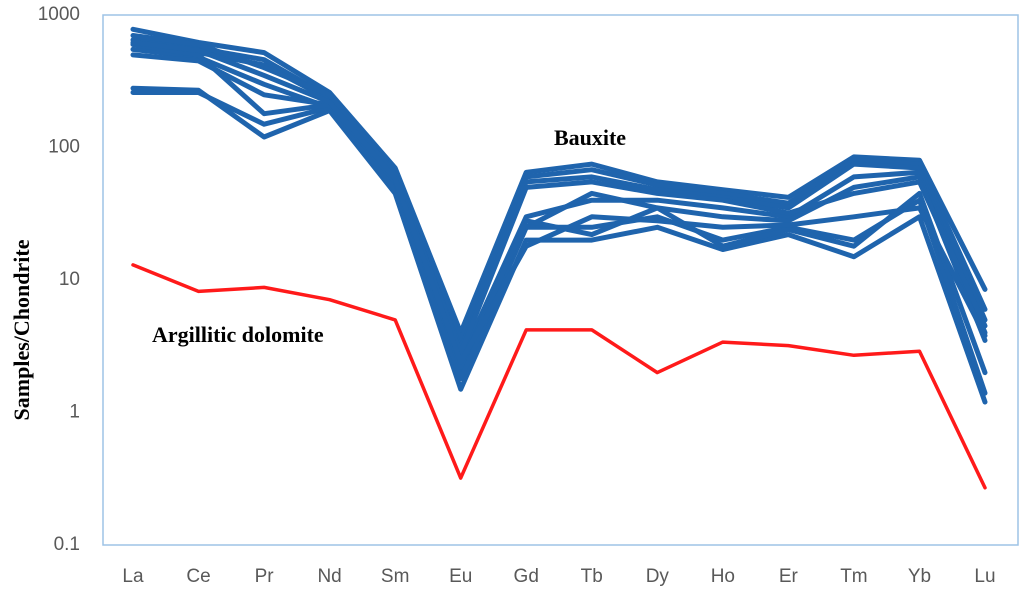 Image resolution: width=1024 pixels, height=599 pixels. Describe the element at coordinates (590, 137) in the screenshot. I see `annotation: Bauxite` at that location.